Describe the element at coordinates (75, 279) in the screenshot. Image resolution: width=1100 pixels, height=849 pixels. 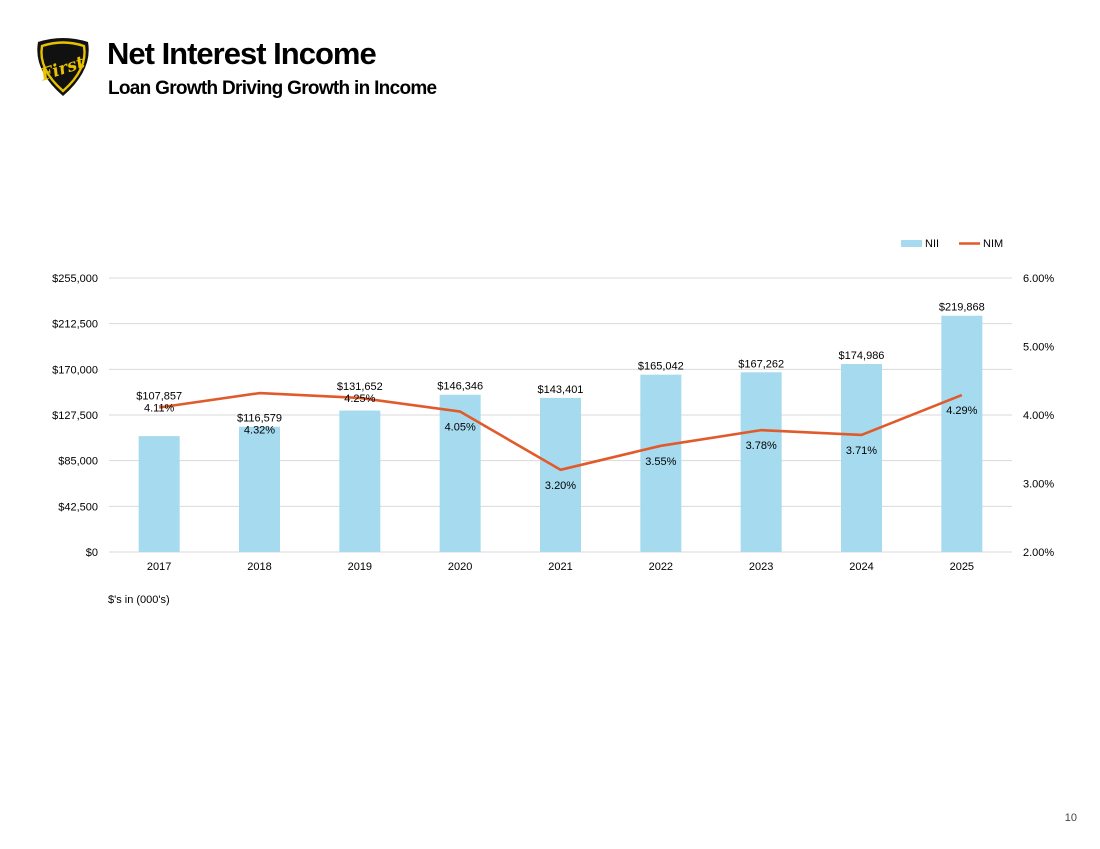
I see `left-axis-tick-label: $255,000` at that location.